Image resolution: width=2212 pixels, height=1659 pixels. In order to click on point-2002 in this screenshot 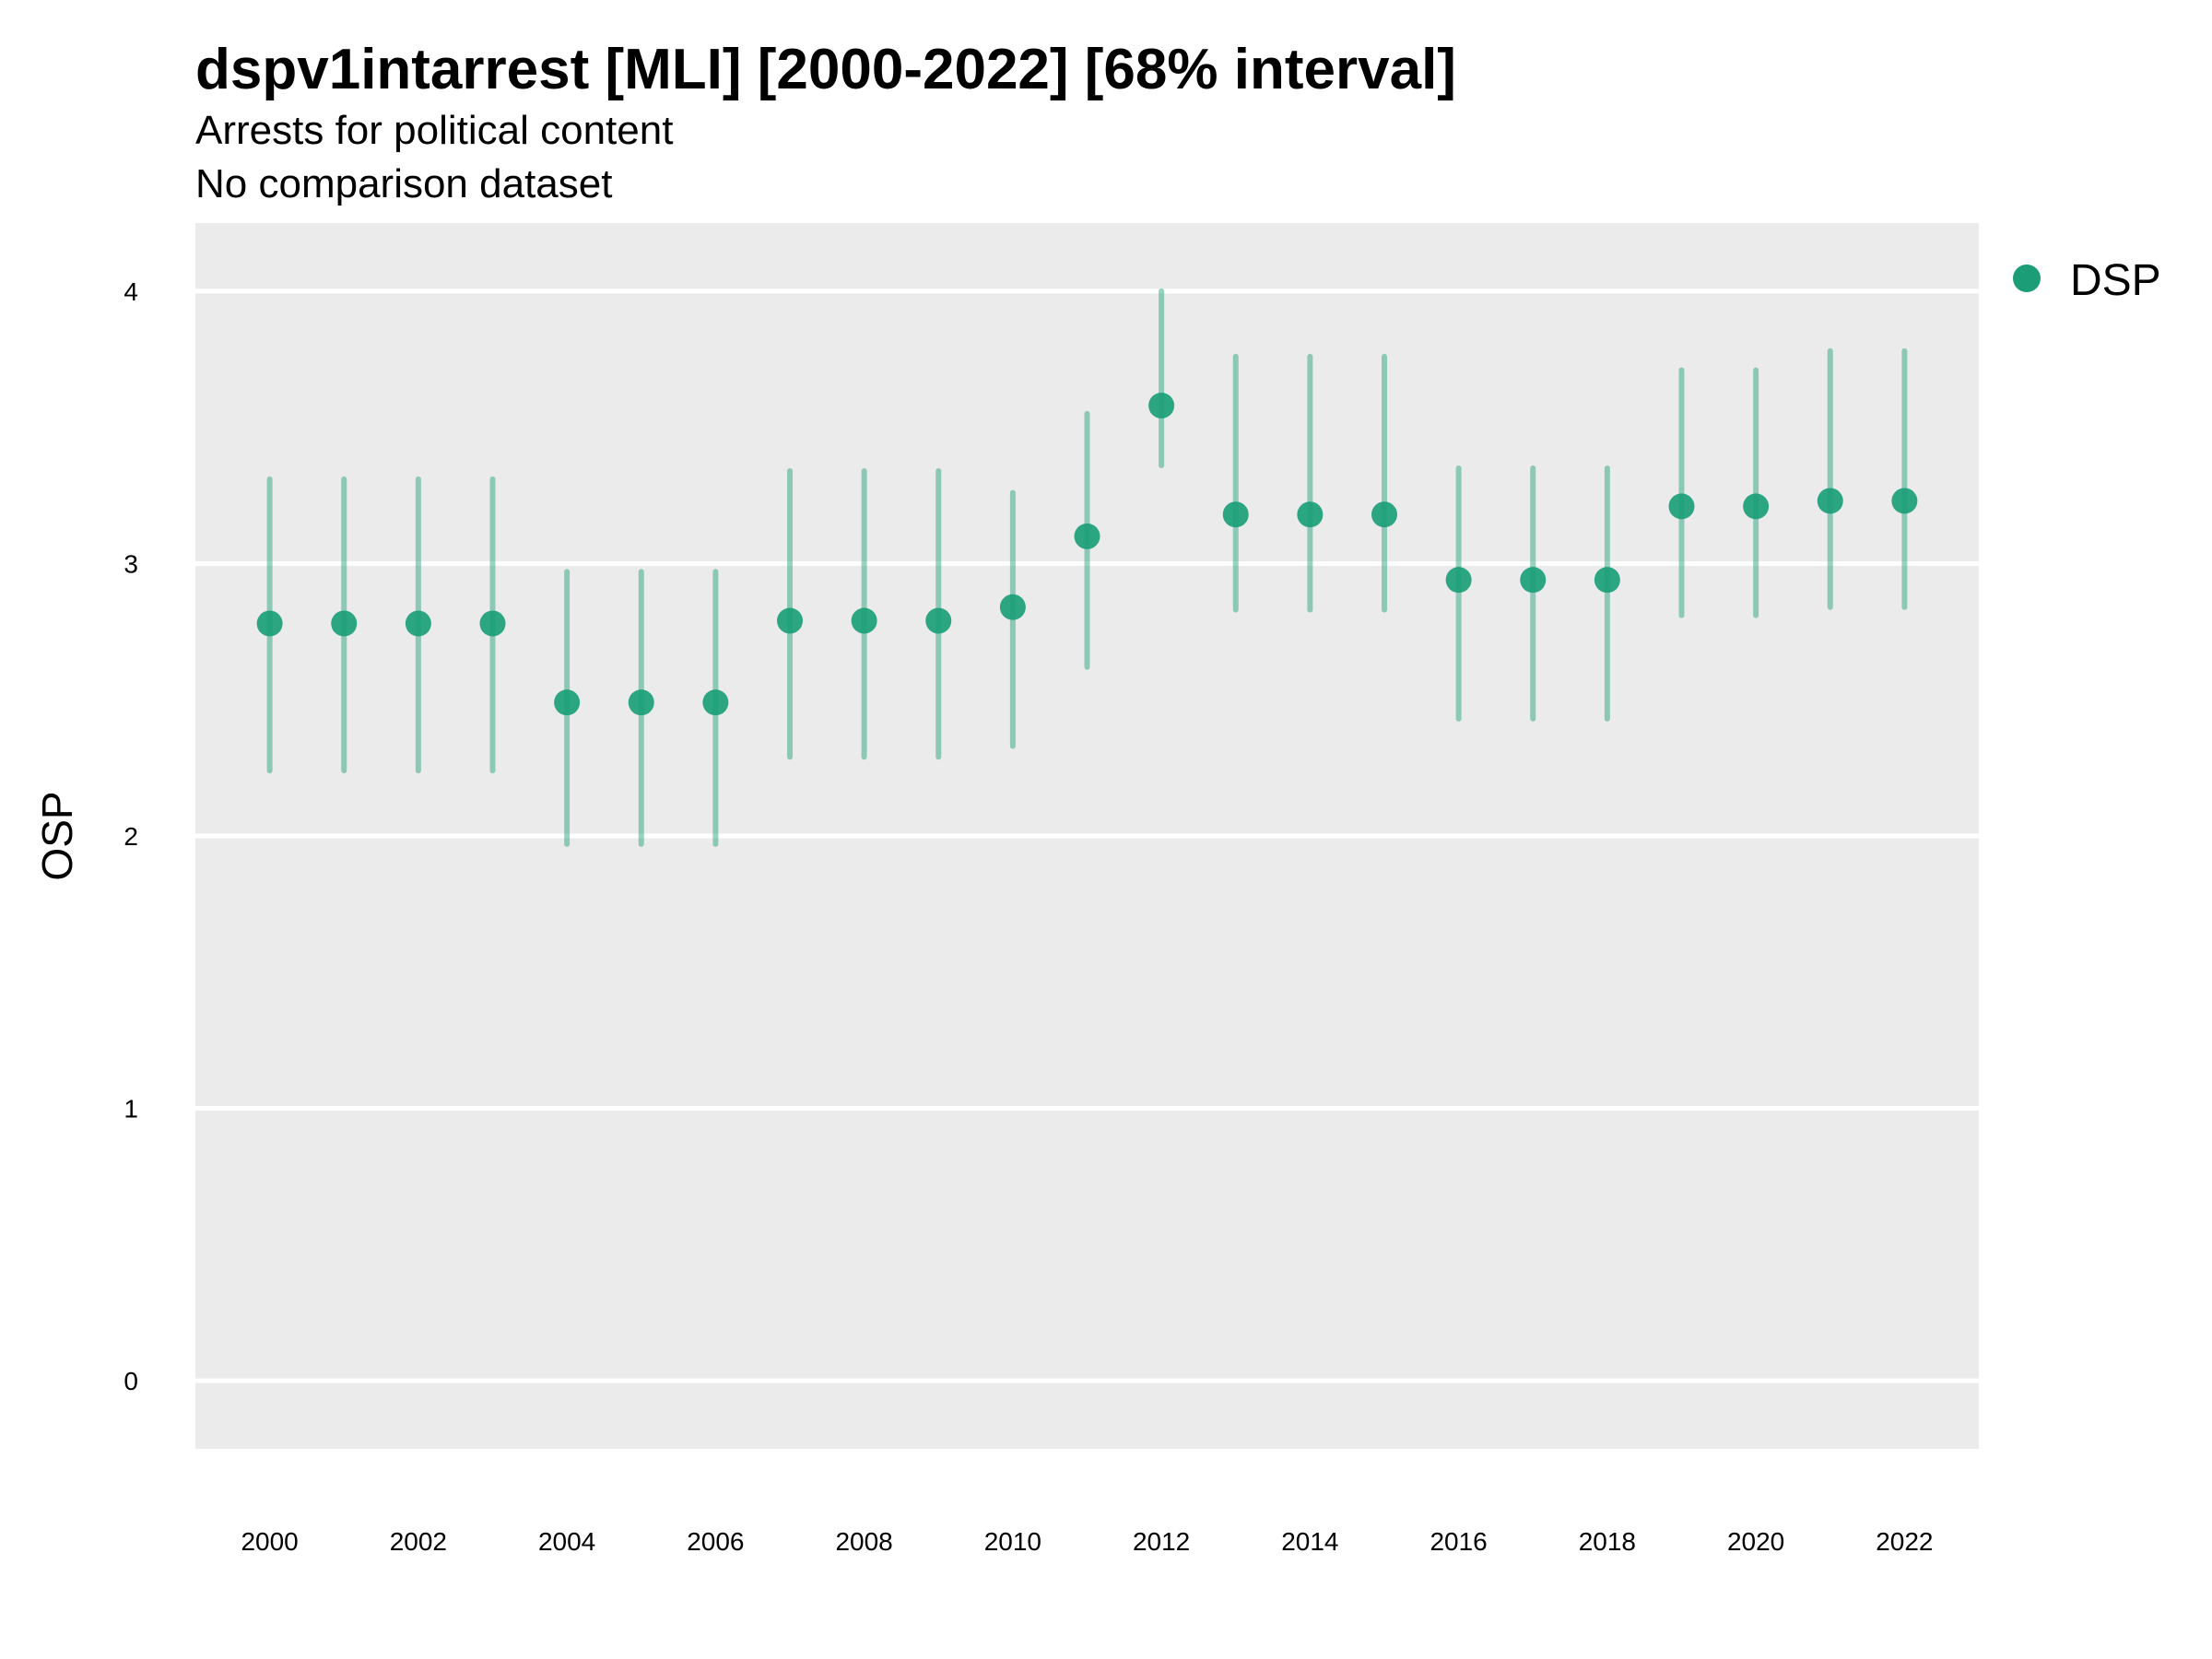, I will do `click(418, 623)`.